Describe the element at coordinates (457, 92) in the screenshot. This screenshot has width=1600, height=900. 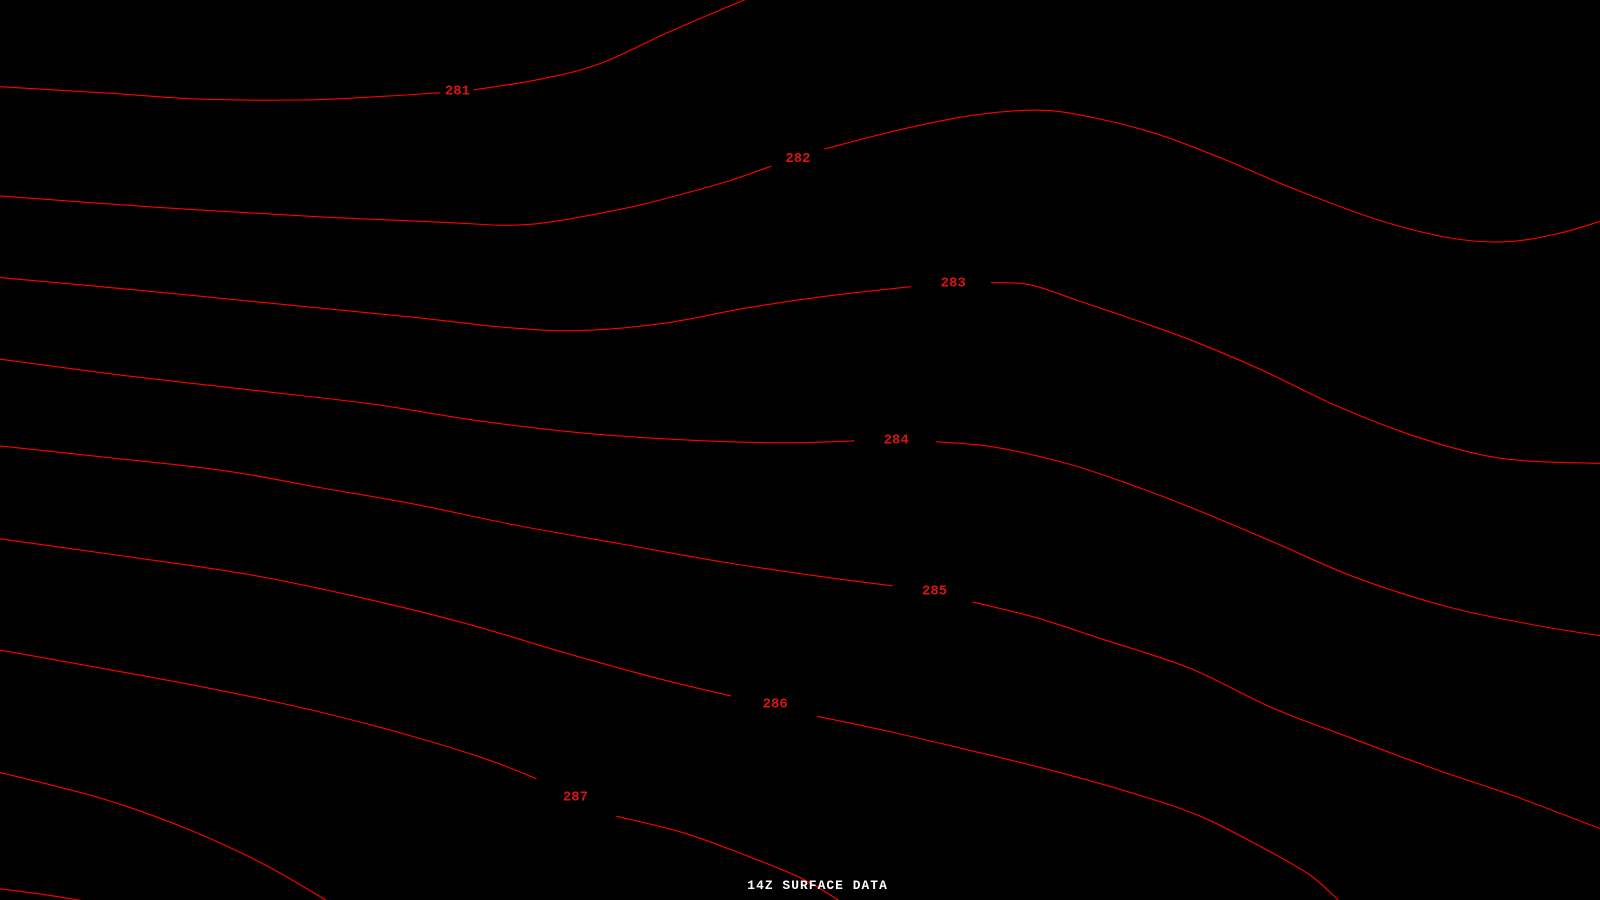
I see `contour-label-281: 281` at that location.